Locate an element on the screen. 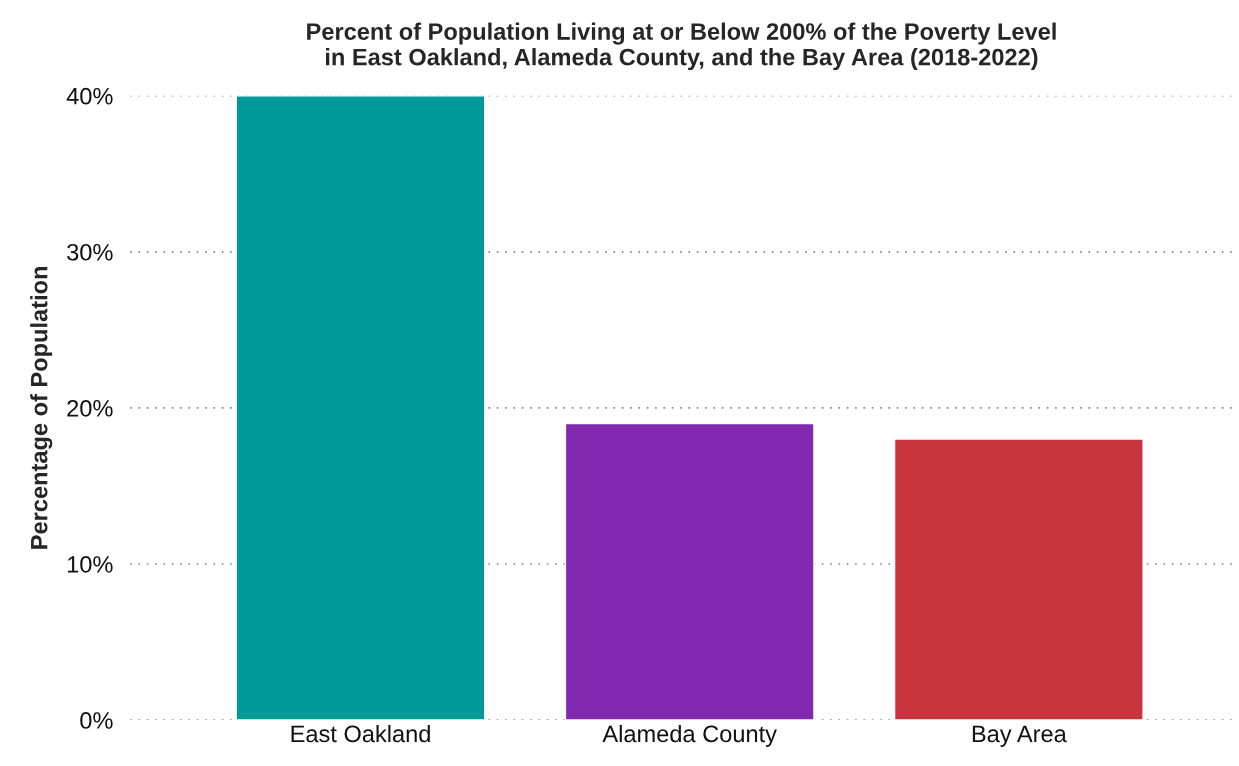 Image resolution: width=1239 pixels, height=766 pixels. y-tick-label: 0% is located at coordinates (96, 720).